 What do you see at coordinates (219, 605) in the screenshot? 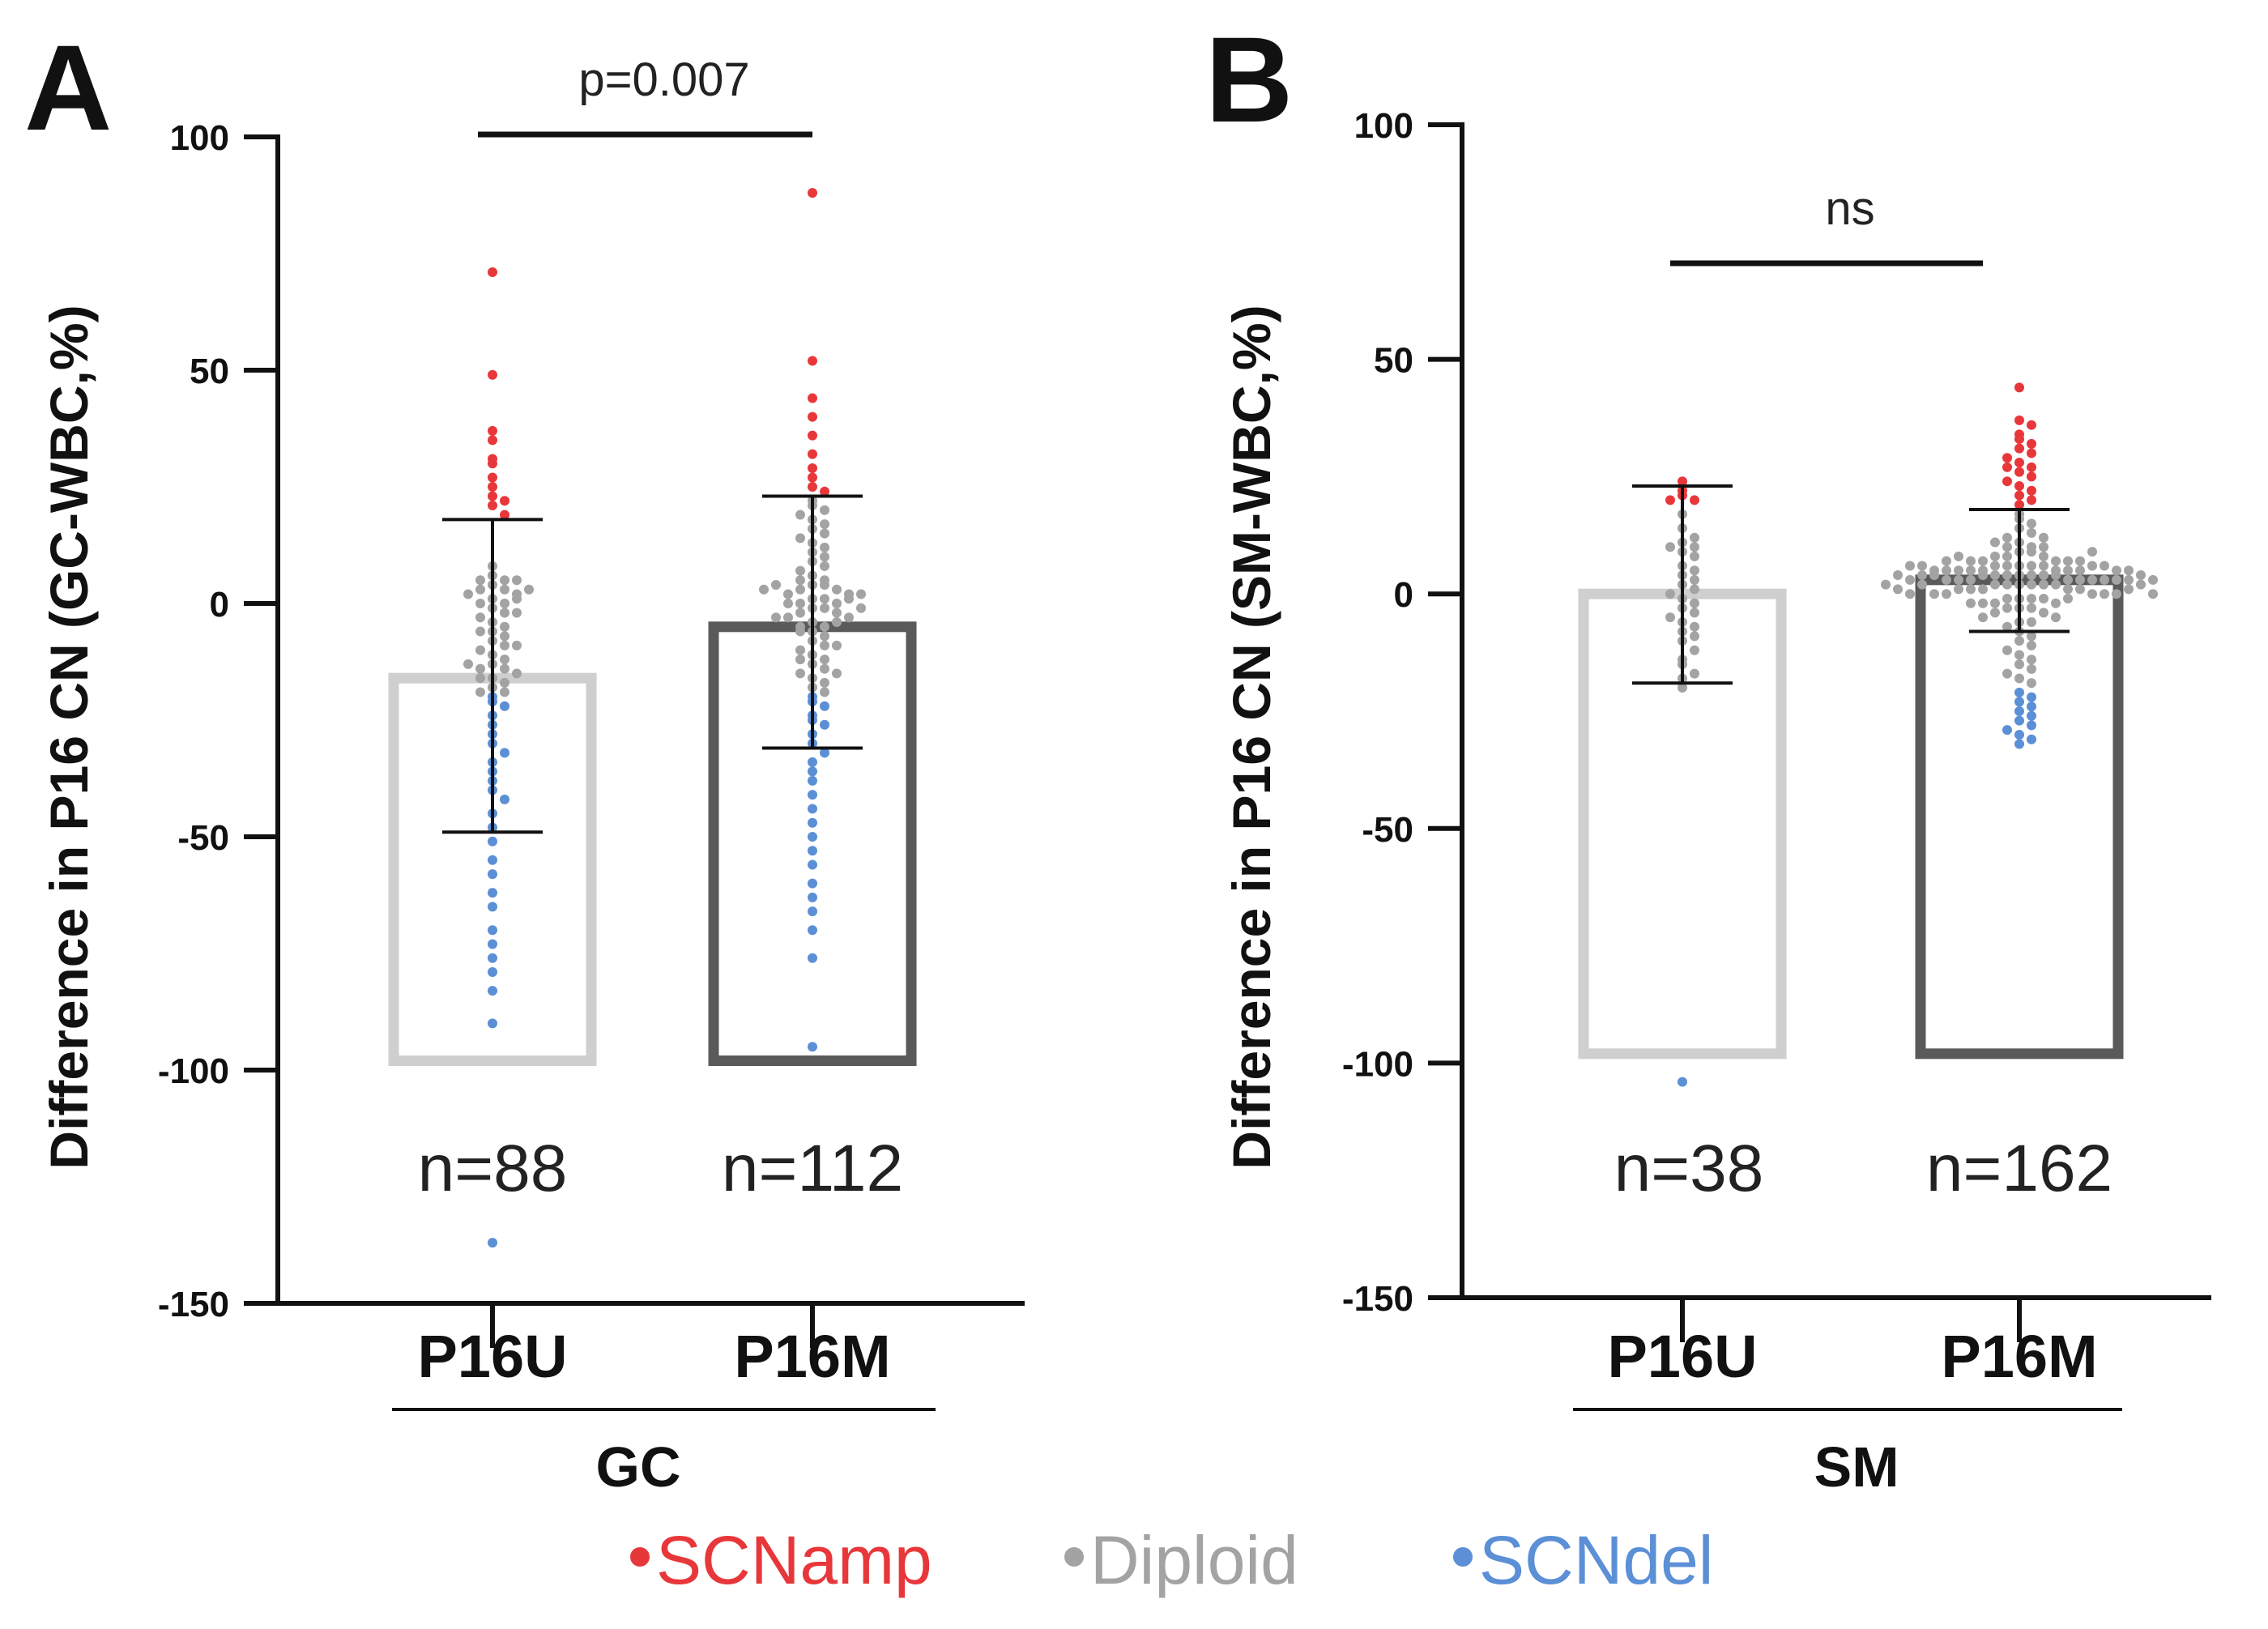
I see `y-tick-label: 0` at bounding box center [219, 605].